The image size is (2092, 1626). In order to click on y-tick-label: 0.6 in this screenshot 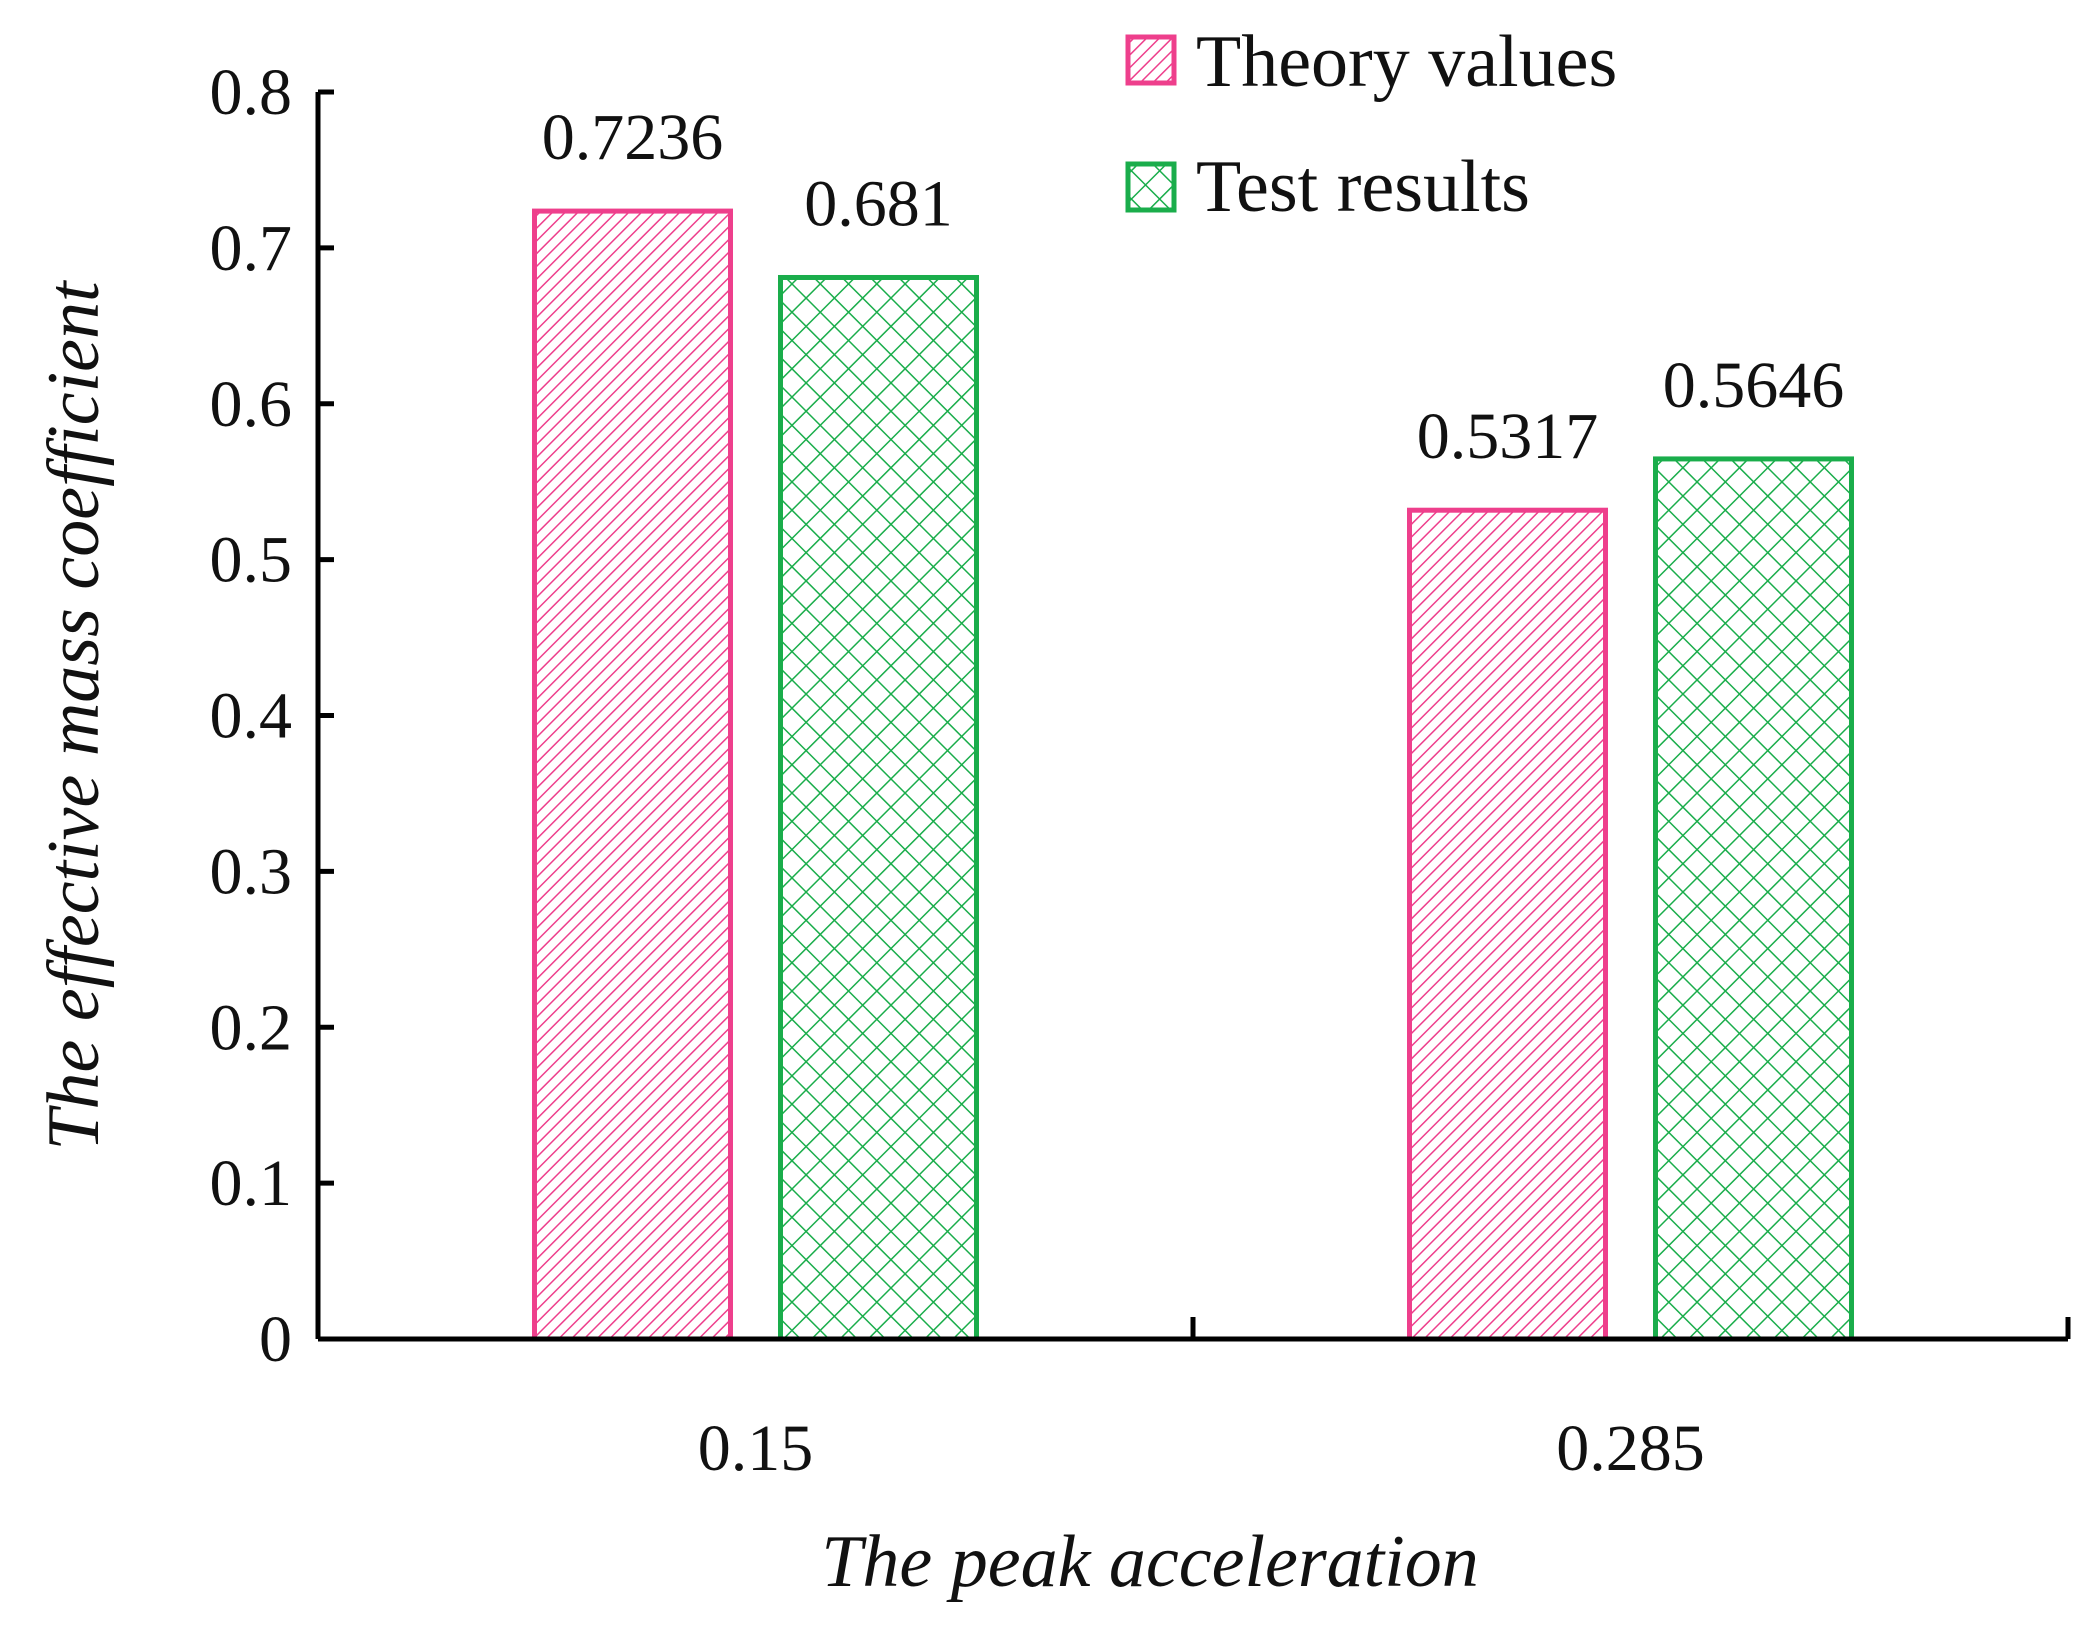, I will do `click(251, 404)`.